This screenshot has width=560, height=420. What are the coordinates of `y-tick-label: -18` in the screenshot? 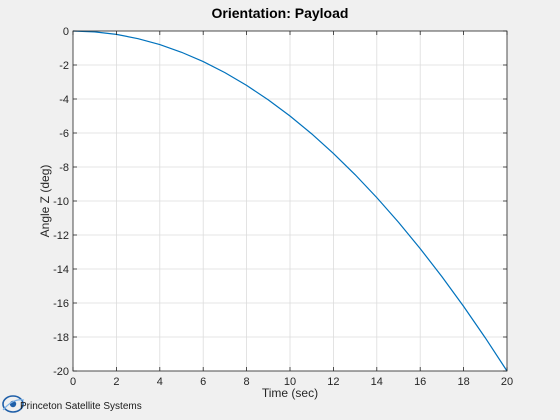 It's located at (61, 338).